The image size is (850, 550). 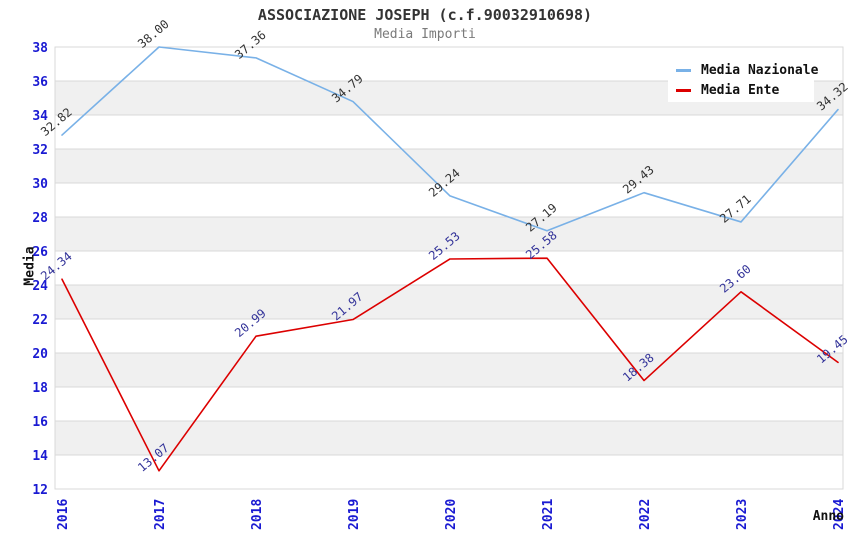 I want to click on x-tick-label: 2024, so click(x=839, y=514).